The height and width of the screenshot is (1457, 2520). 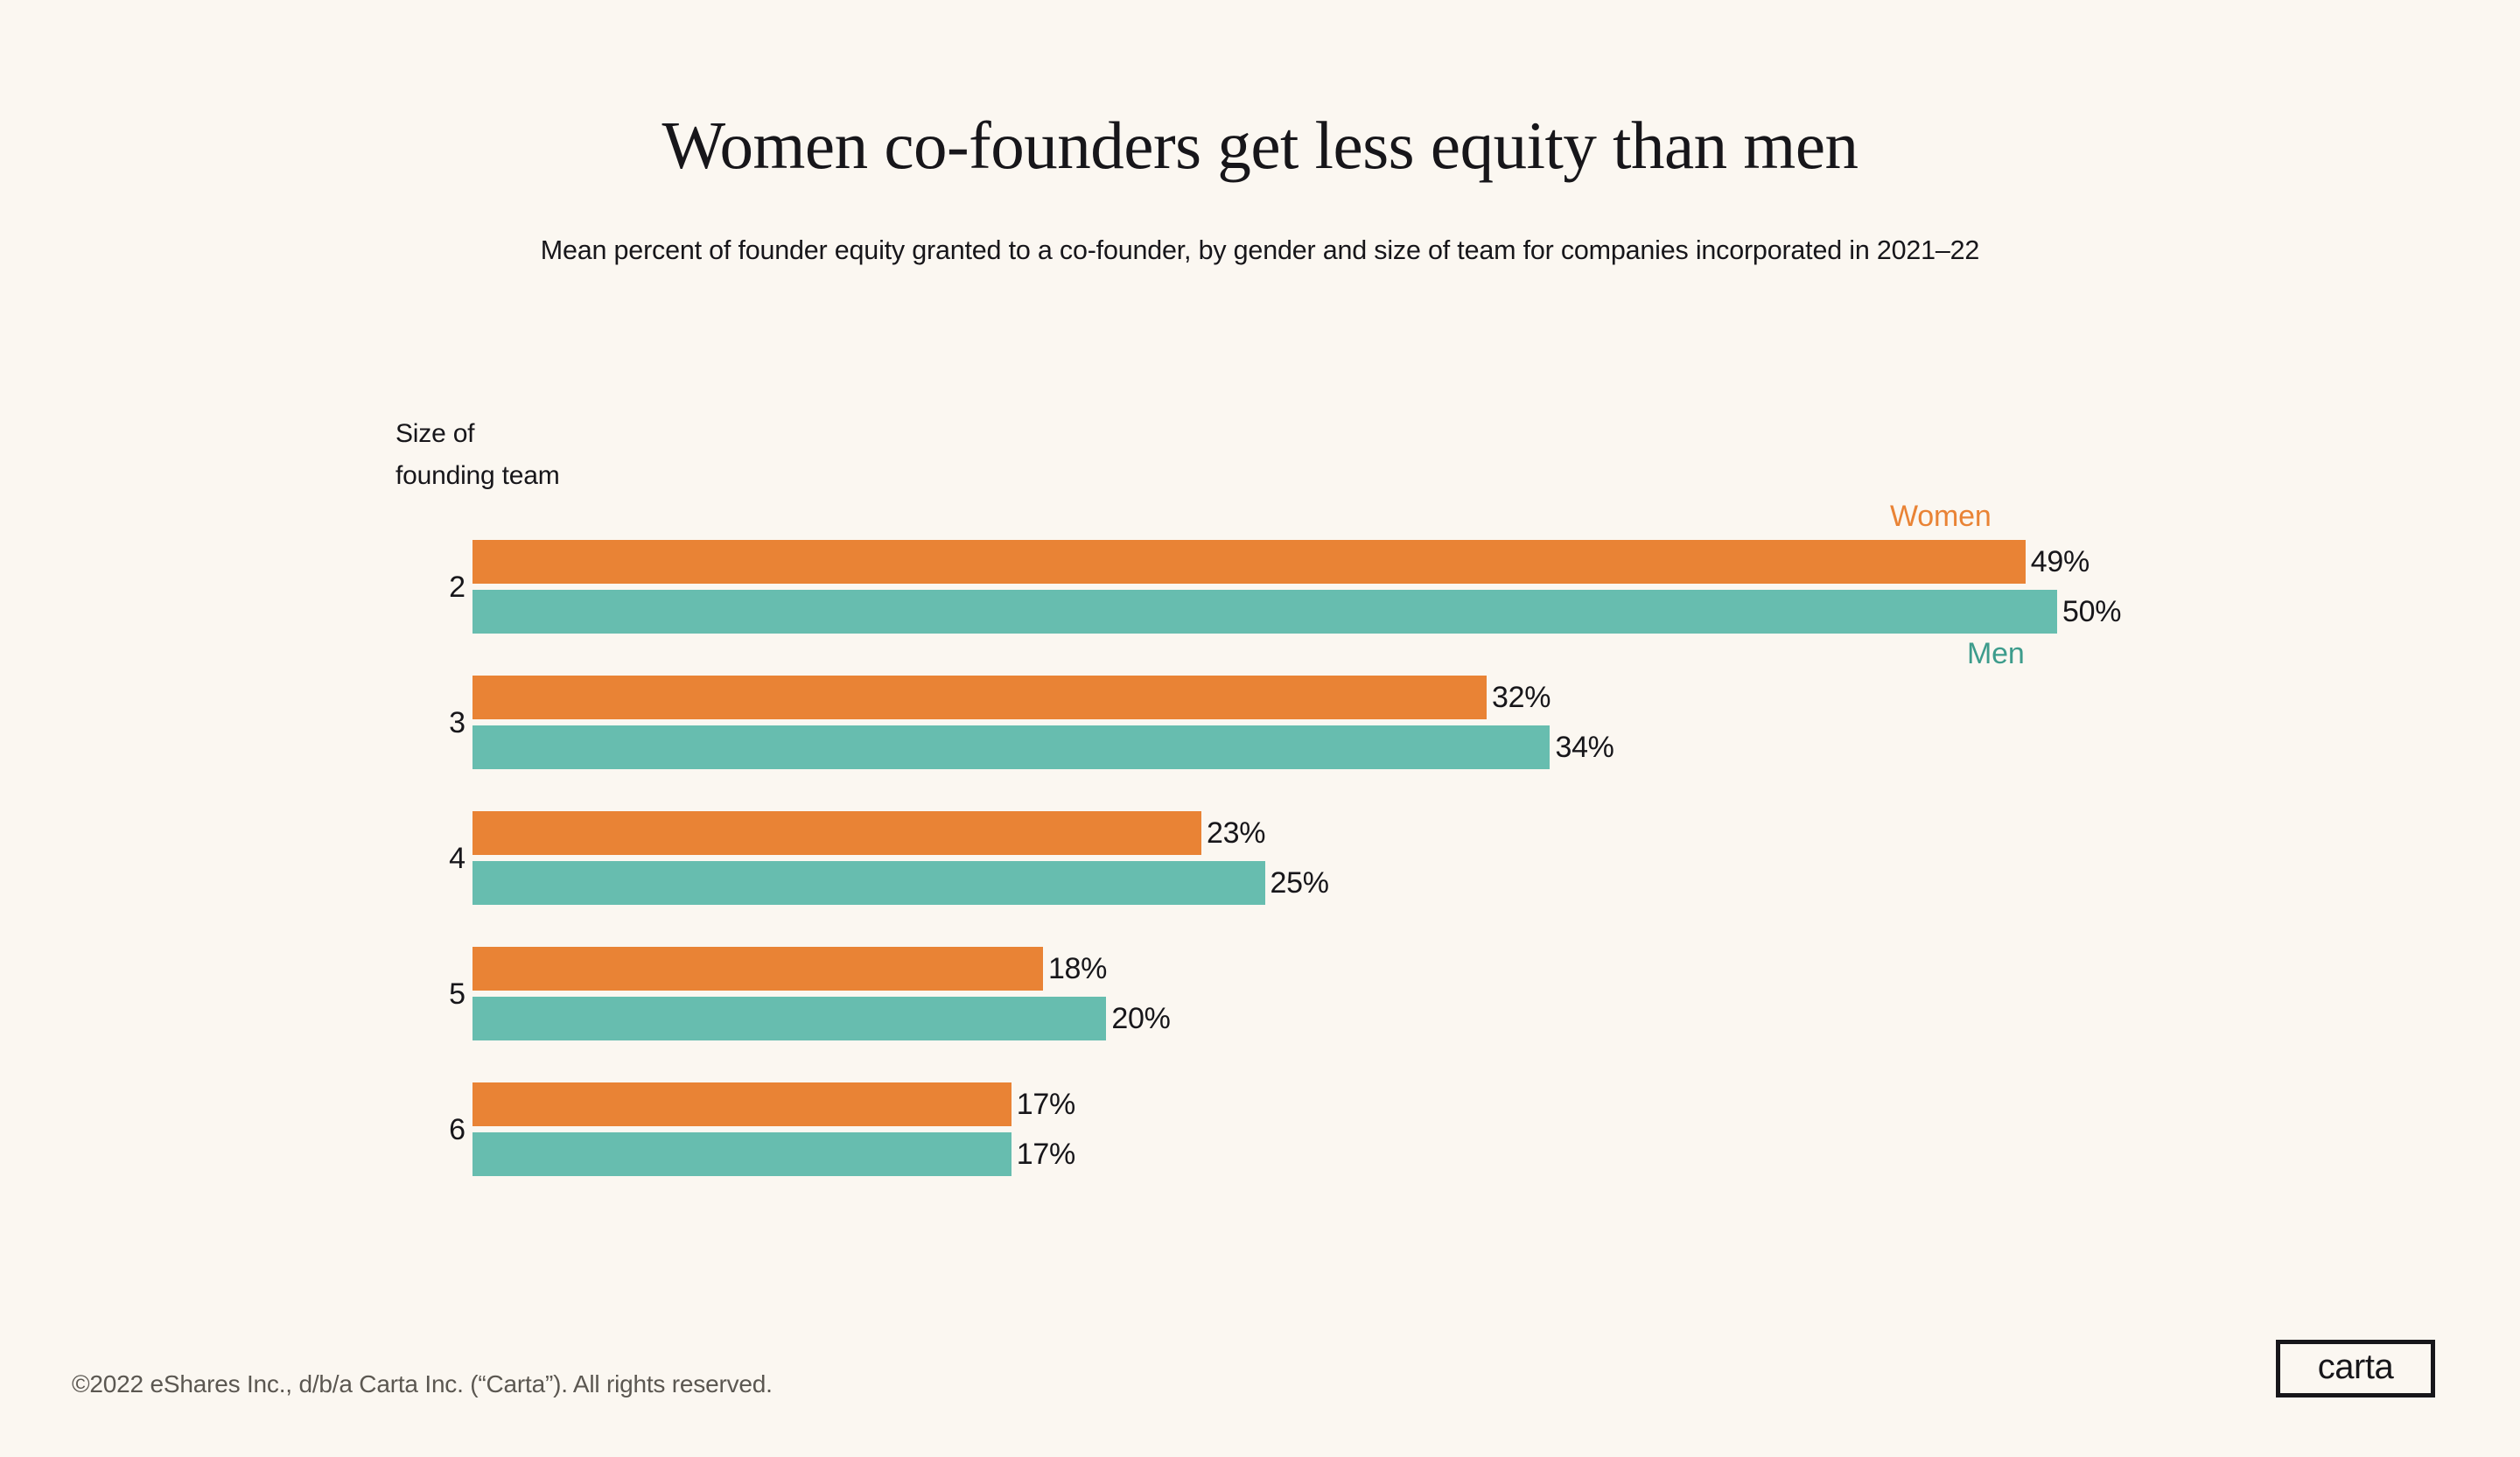 What do you see at coordinates (1941, 516) in the screenshot?
I see `legend-label-women: Women` at bounding box center [1941, 516].